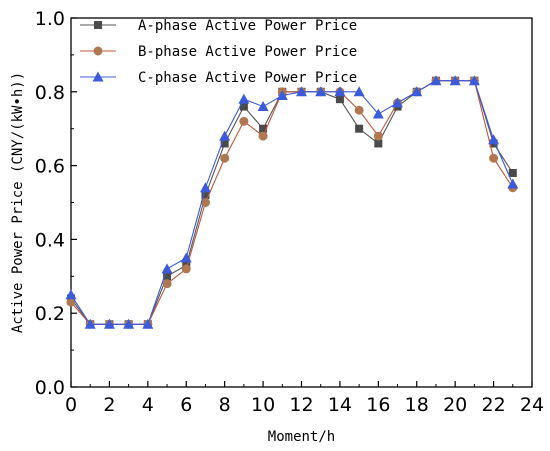  Describe the element at coordinates (301, 405) in the screenshot. I see `x-tick-label: 12` at that location.